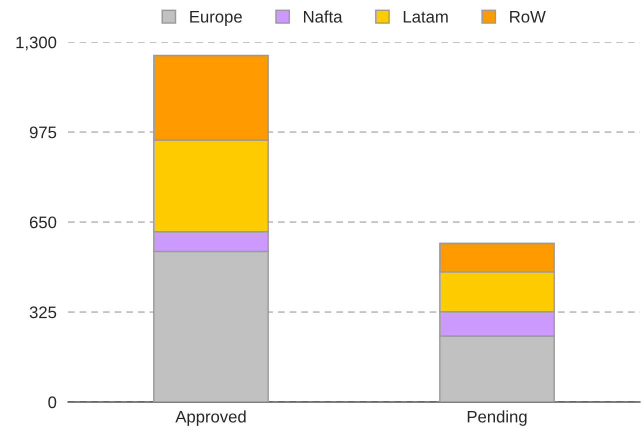 This screenshot has width=642, height=444. Describe the element at coordinates (323, 16) in the screenshot. I see `legend-label: Nafta` at that location.